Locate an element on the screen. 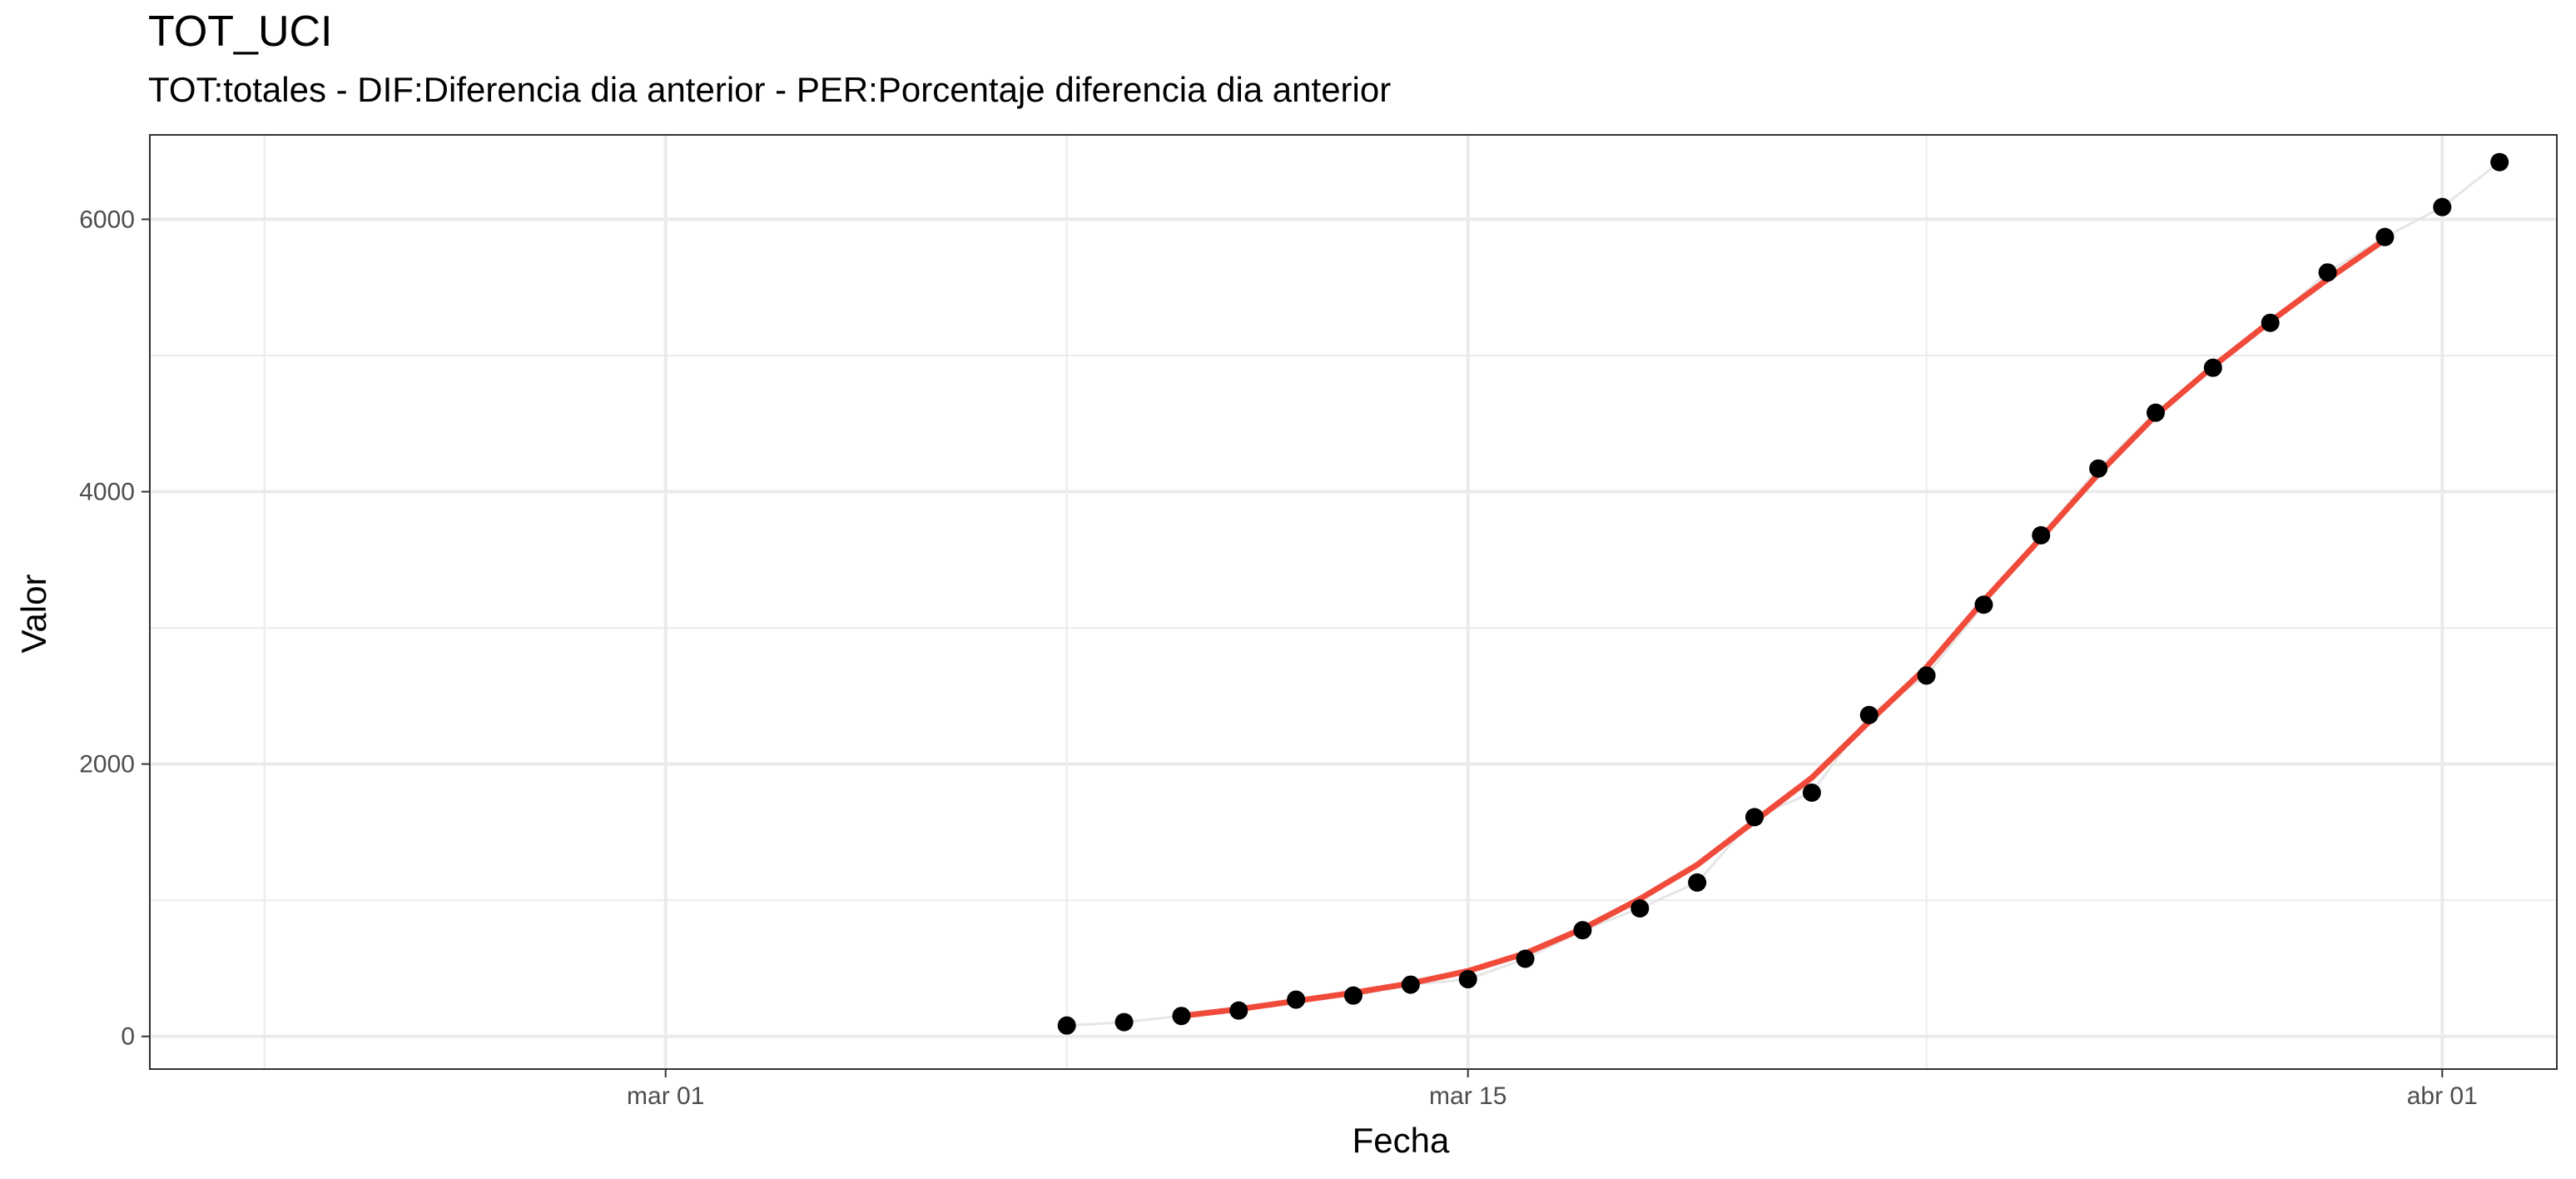 The image size is (2576, 1179). x-tick-label: mar 01 is located at coordinates (665, 1096).